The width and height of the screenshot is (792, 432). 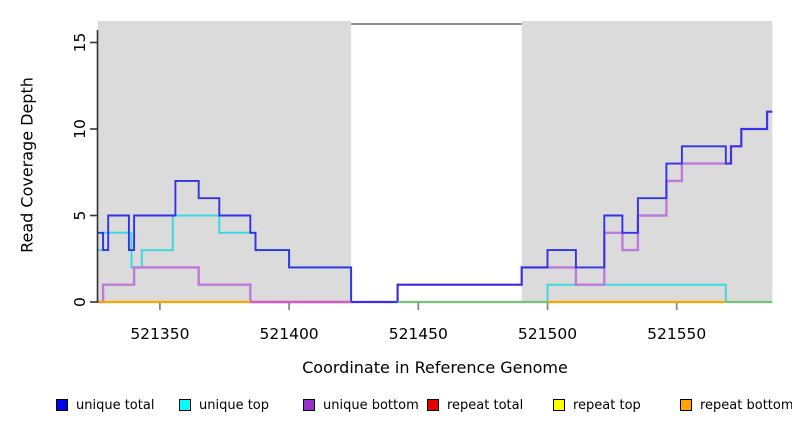 What do you see at coordinates (418, 334) in the screenshot?
I see `x-tick-label: 521450` at bounding box center [418, 334].